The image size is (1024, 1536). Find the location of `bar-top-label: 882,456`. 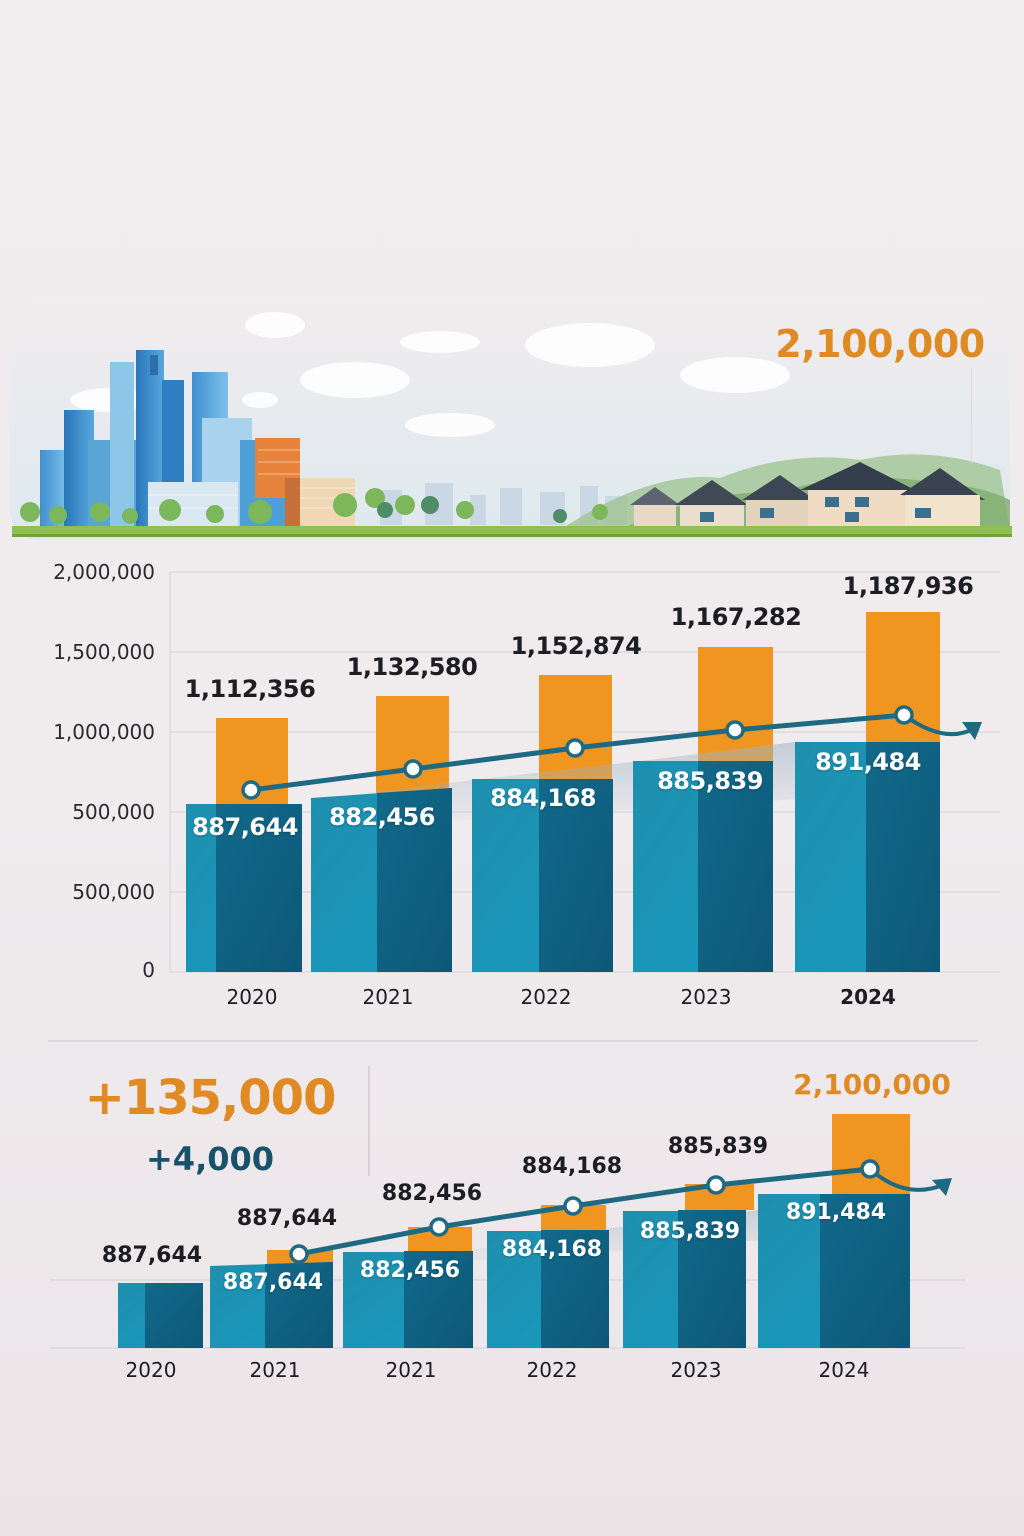

bar-top-label: 882,456 is located at coordinates (432, 1193).